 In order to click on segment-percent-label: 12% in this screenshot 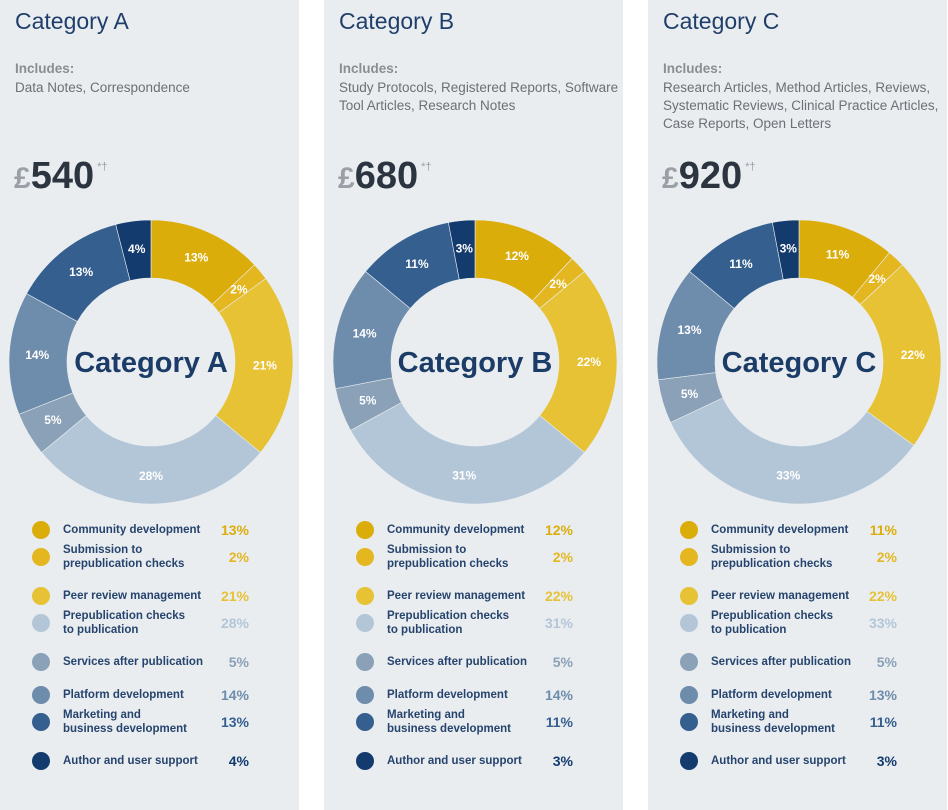, I will do `click(517, 256)`.